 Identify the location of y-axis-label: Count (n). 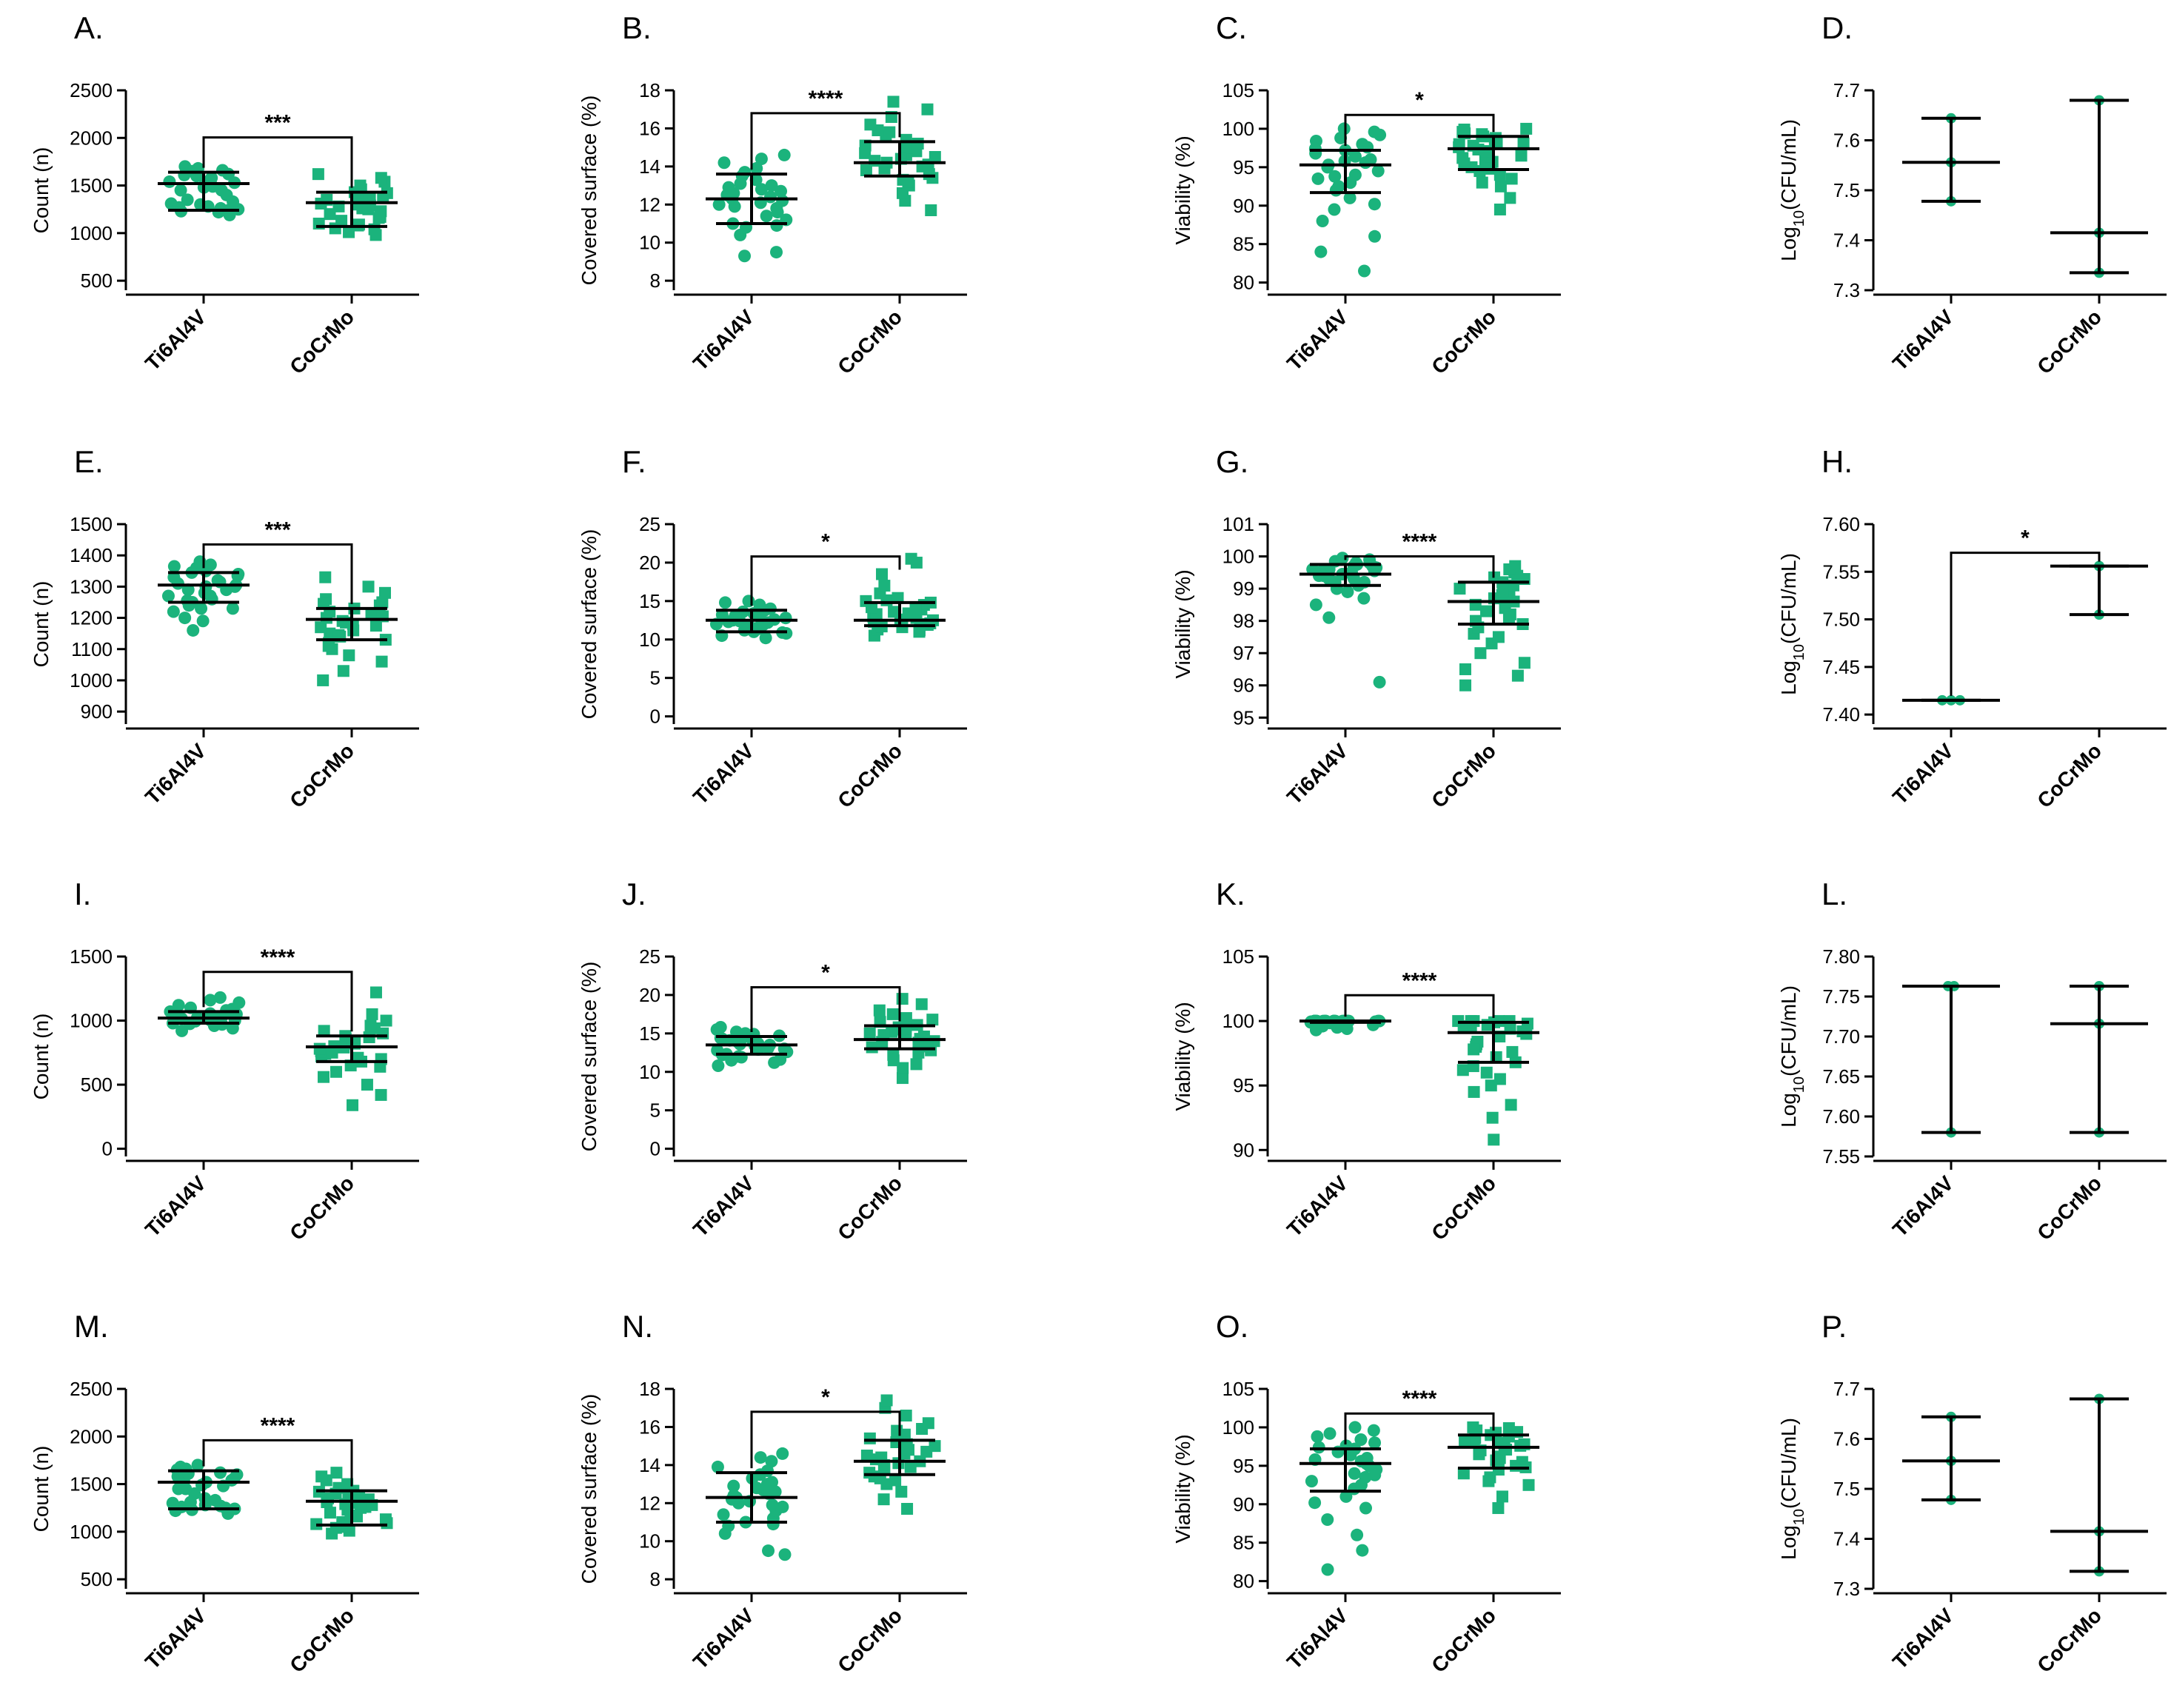
(41, 1057).